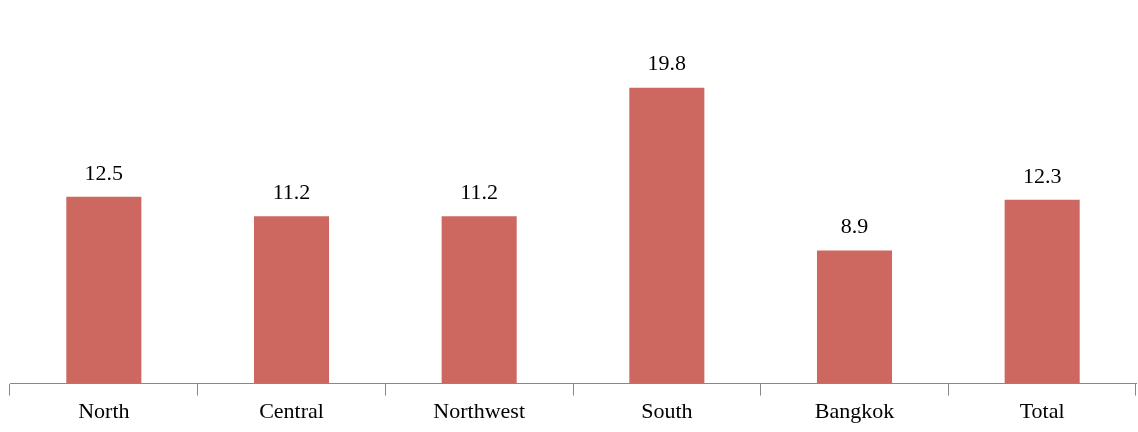  I want to click on x-tick-label: Bangkok, so click(854, 410).